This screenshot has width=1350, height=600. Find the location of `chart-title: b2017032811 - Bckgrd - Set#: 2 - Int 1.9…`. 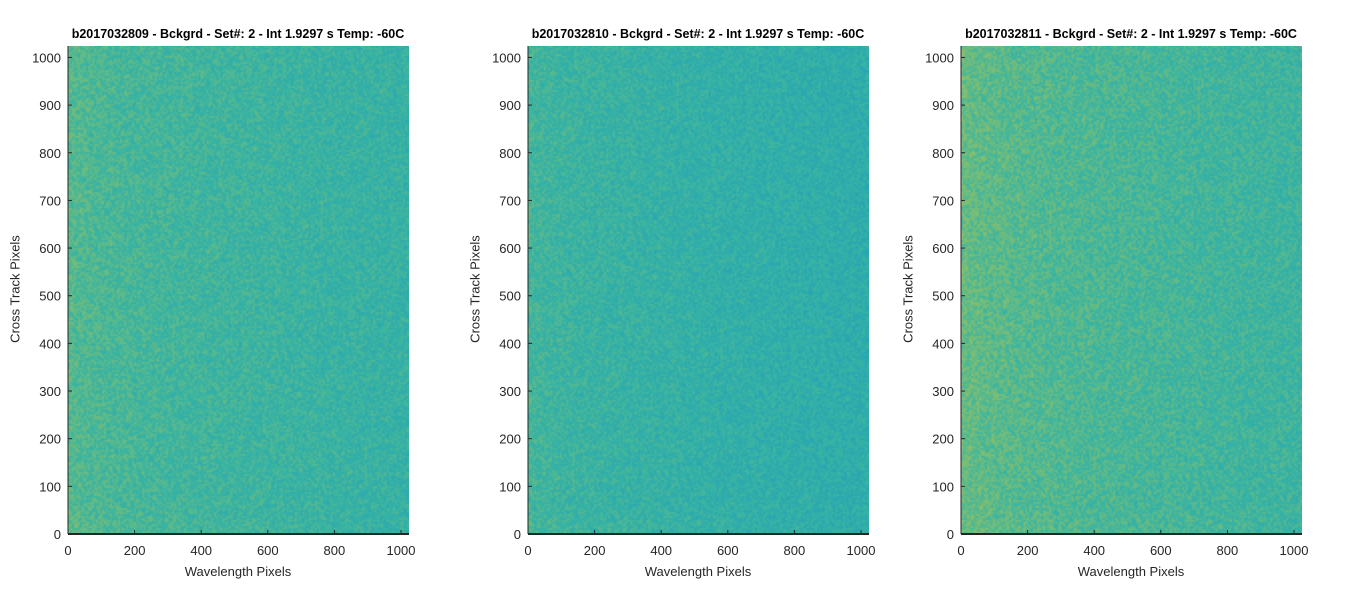

chart-title: b2017032811 - Bckgrd - Set#: 2 - Int 1.9… is located at coordinates (1131, 34).